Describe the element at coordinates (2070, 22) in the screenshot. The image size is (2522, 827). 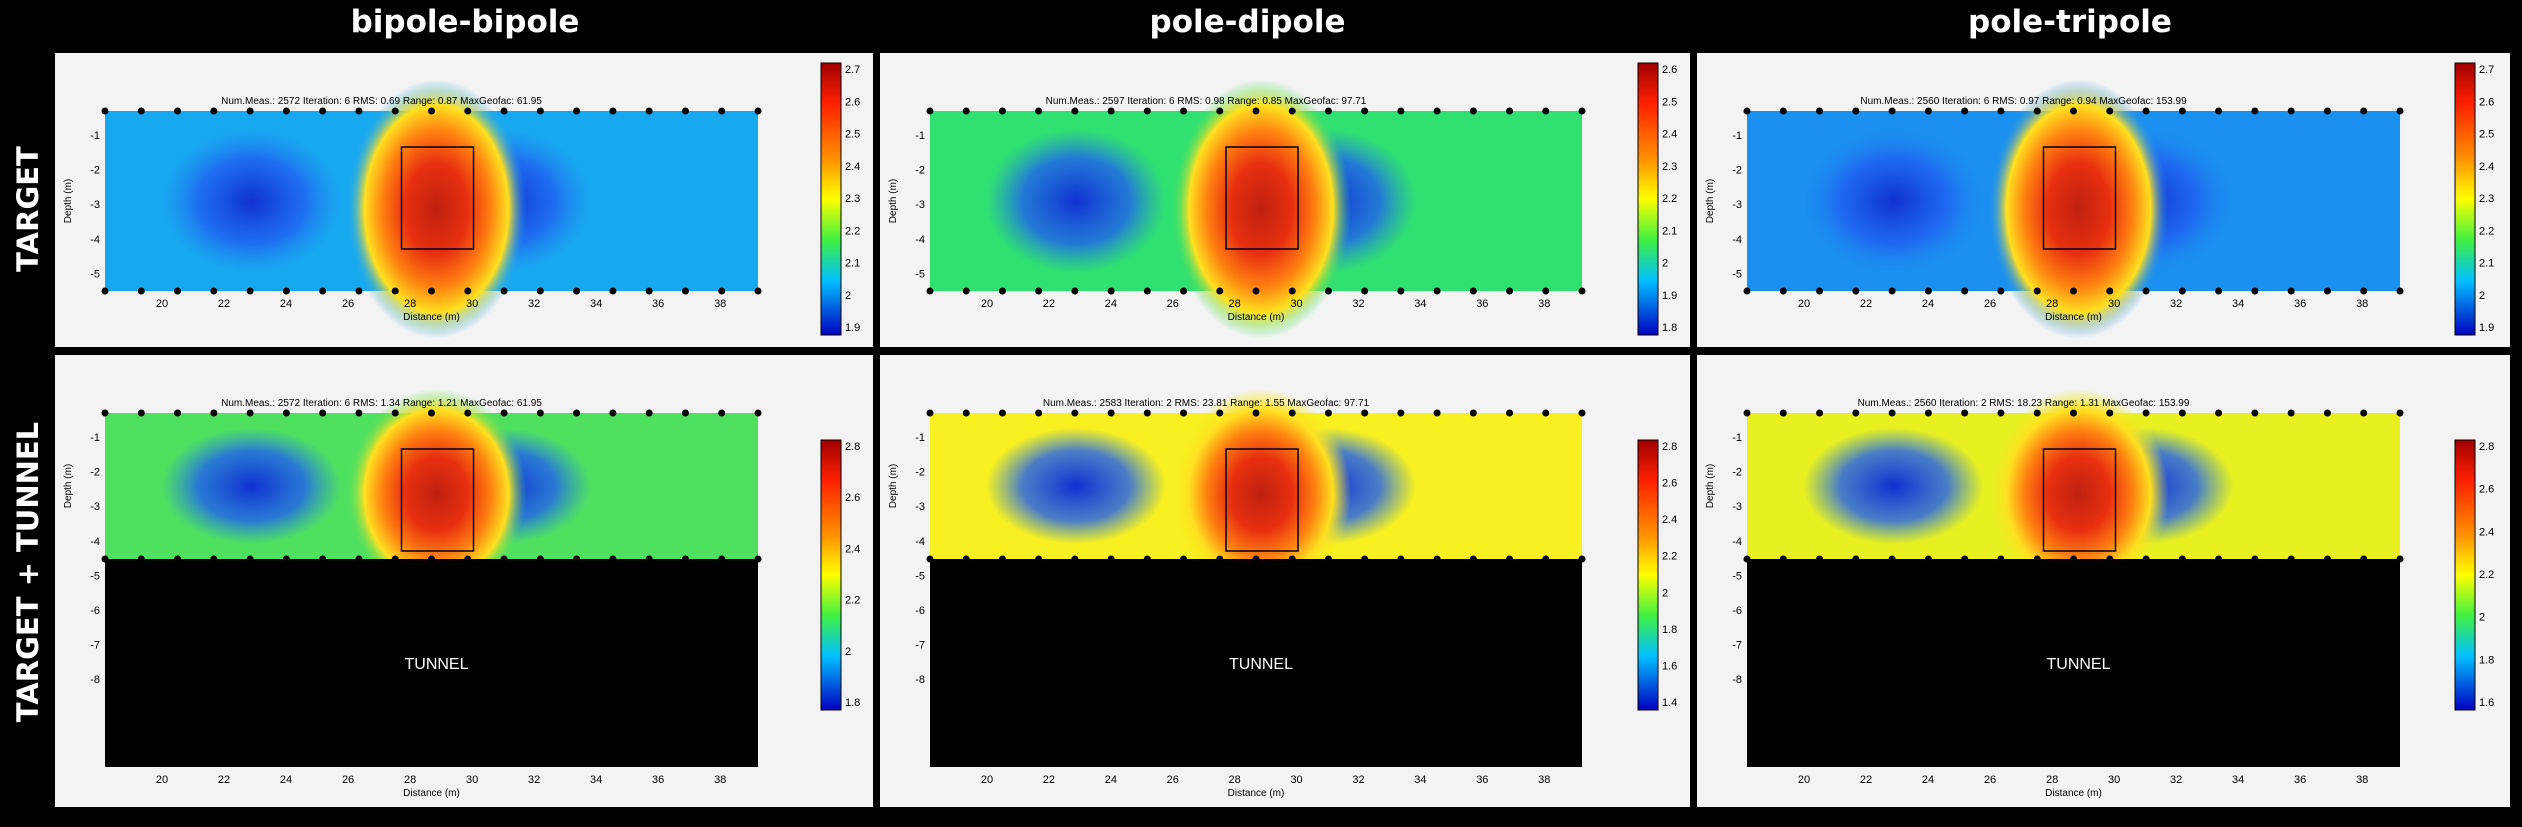
I see `column-title-pole-tripole: pole-tripole` at that location.